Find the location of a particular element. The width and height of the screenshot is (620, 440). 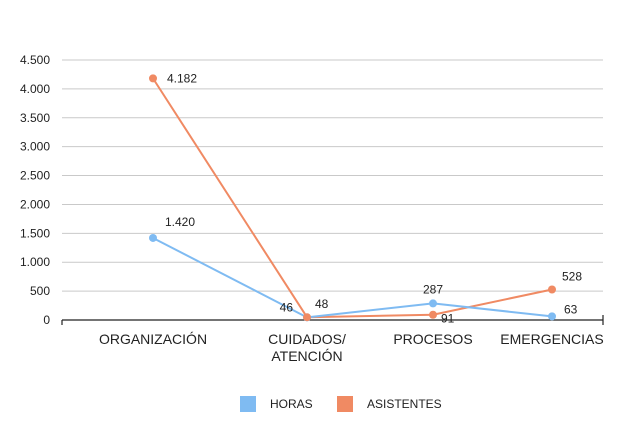

x-tick-label: PROCESOS is located at coordinates (432, 339).